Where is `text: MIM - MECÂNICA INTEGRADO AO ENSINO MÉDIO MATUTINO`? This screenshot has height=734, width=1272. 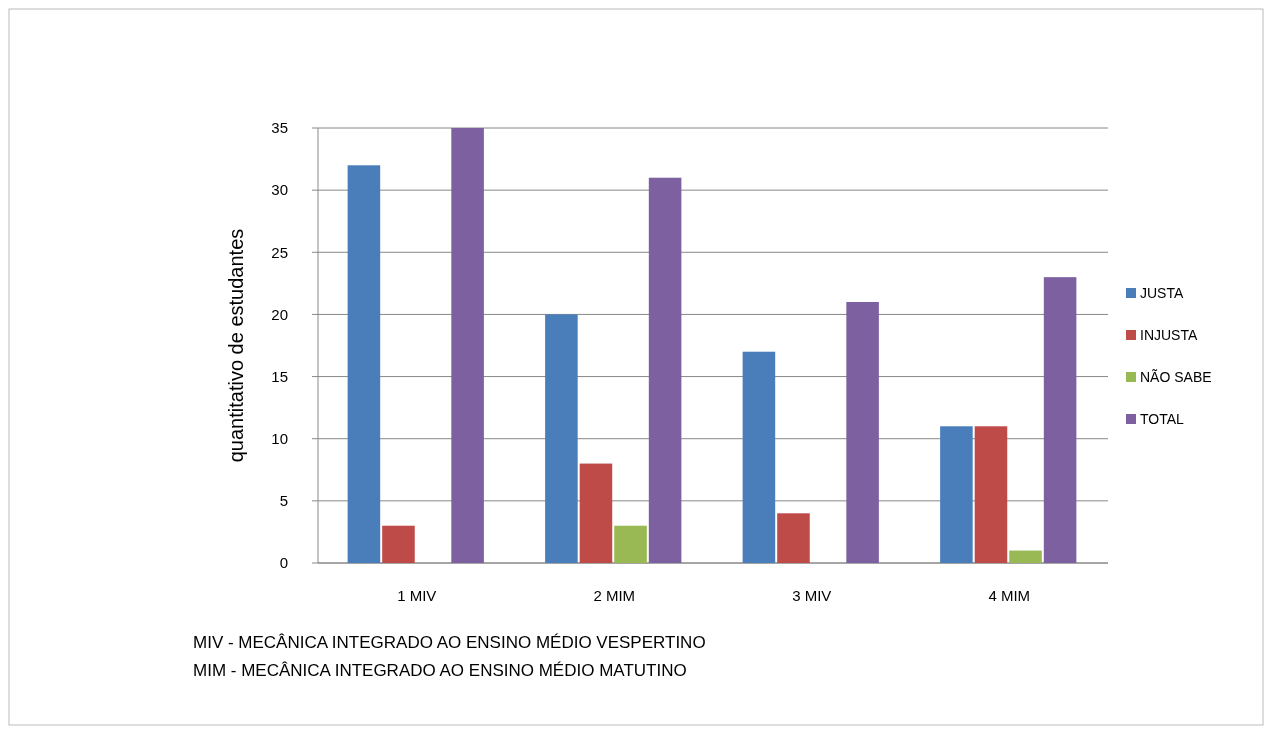 text: MIM - MECÂNICA INTEGRADO AO ENSINO MÉDIO MATUTINO is located at coordinates (440, 670).